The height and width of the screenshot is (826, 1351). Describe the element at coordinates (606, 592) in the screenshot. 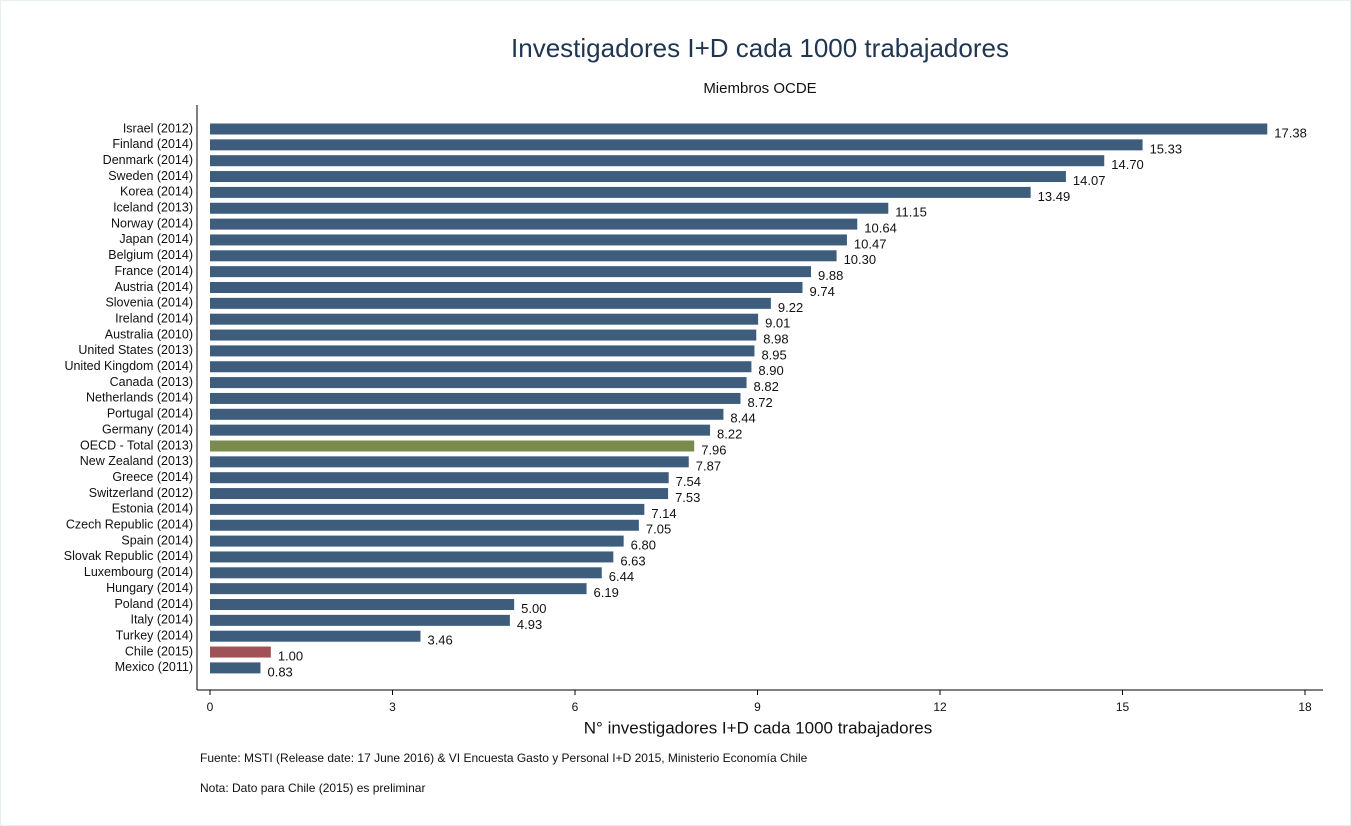

I see `value-label: 6.19` at that location.